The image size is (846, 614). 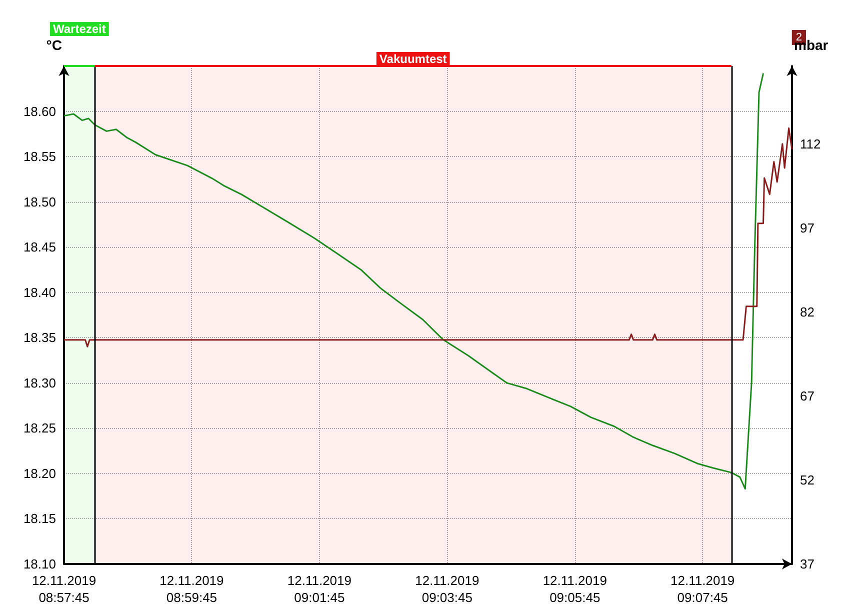 What do you see at coordinates (39, 247) in the screenshot?
I see `y-tick-label: 18.45` at bounding box center [39, 247].